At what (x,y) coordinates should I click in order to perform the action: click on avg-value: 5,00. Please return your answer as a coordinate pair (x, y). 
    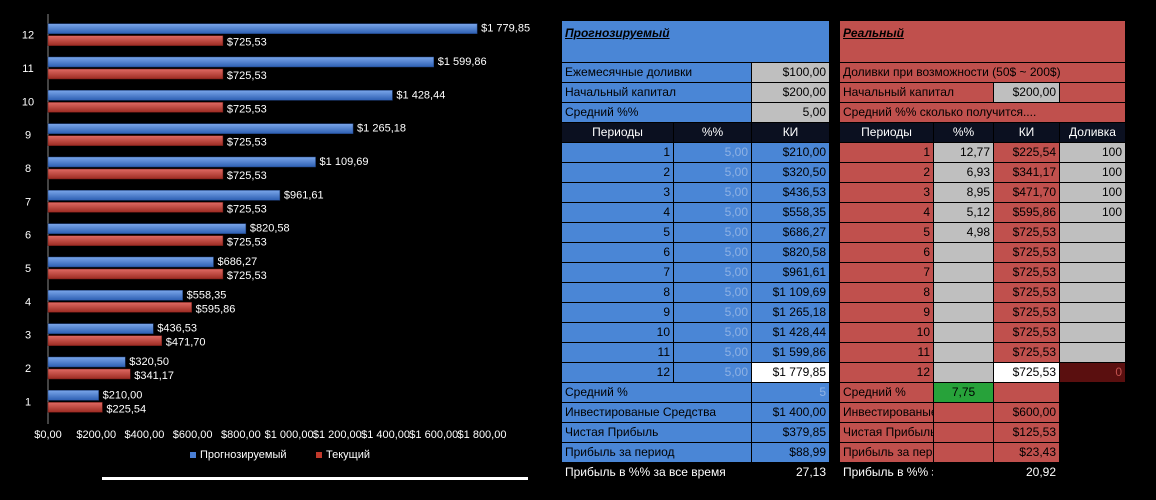
    Looking at the image, I should click on (790, 112).